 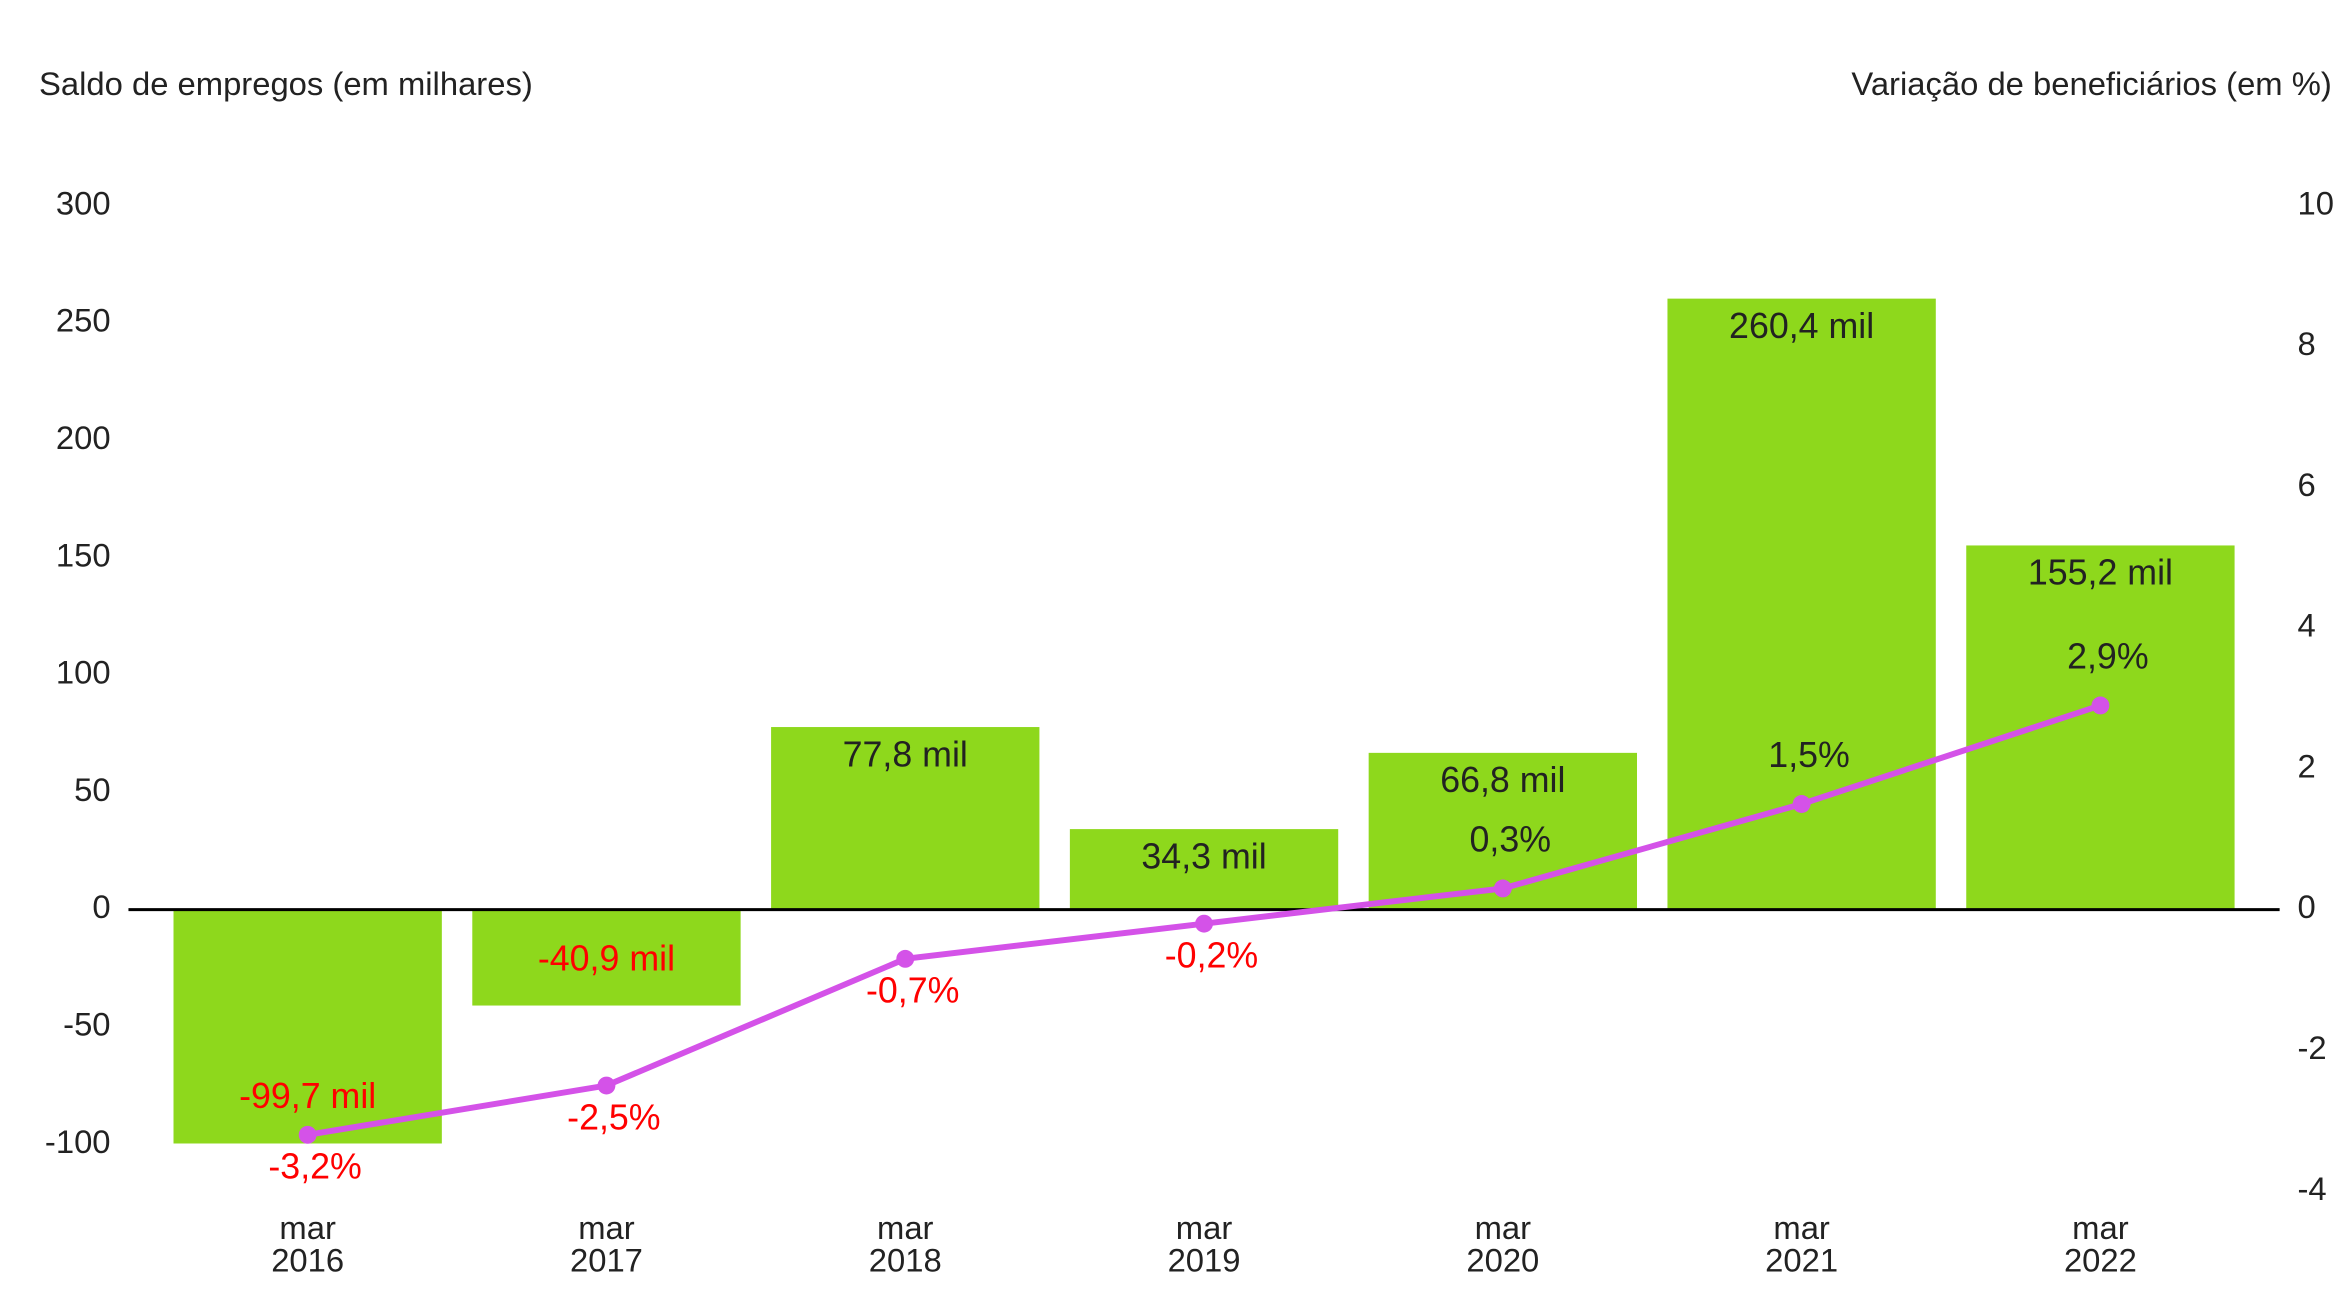 I want to click on y-tick-label: 0, so click(x=101, y=906).